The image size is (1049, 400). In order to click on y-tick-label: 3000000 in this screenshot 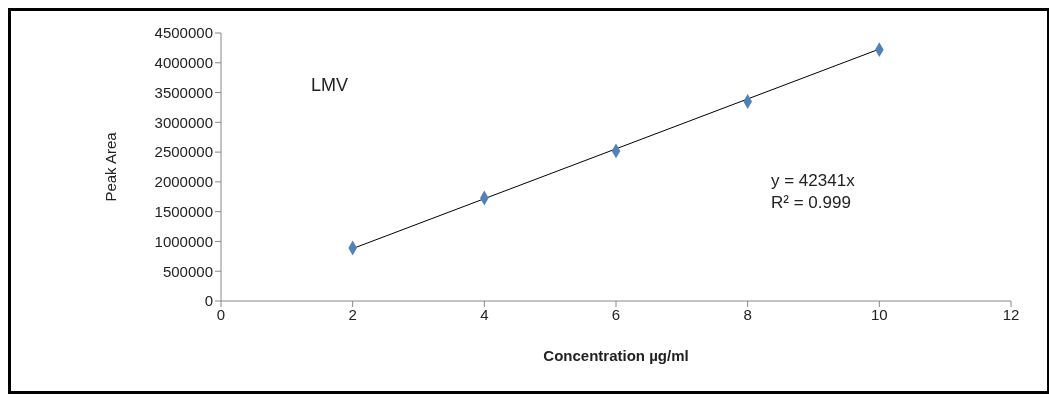, I will do `click(183, 122)`.